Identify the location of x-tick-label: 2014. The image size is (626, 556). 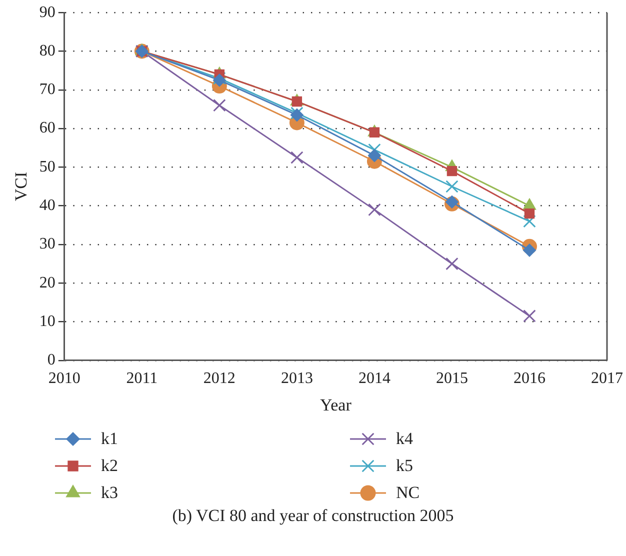
(374, 379).